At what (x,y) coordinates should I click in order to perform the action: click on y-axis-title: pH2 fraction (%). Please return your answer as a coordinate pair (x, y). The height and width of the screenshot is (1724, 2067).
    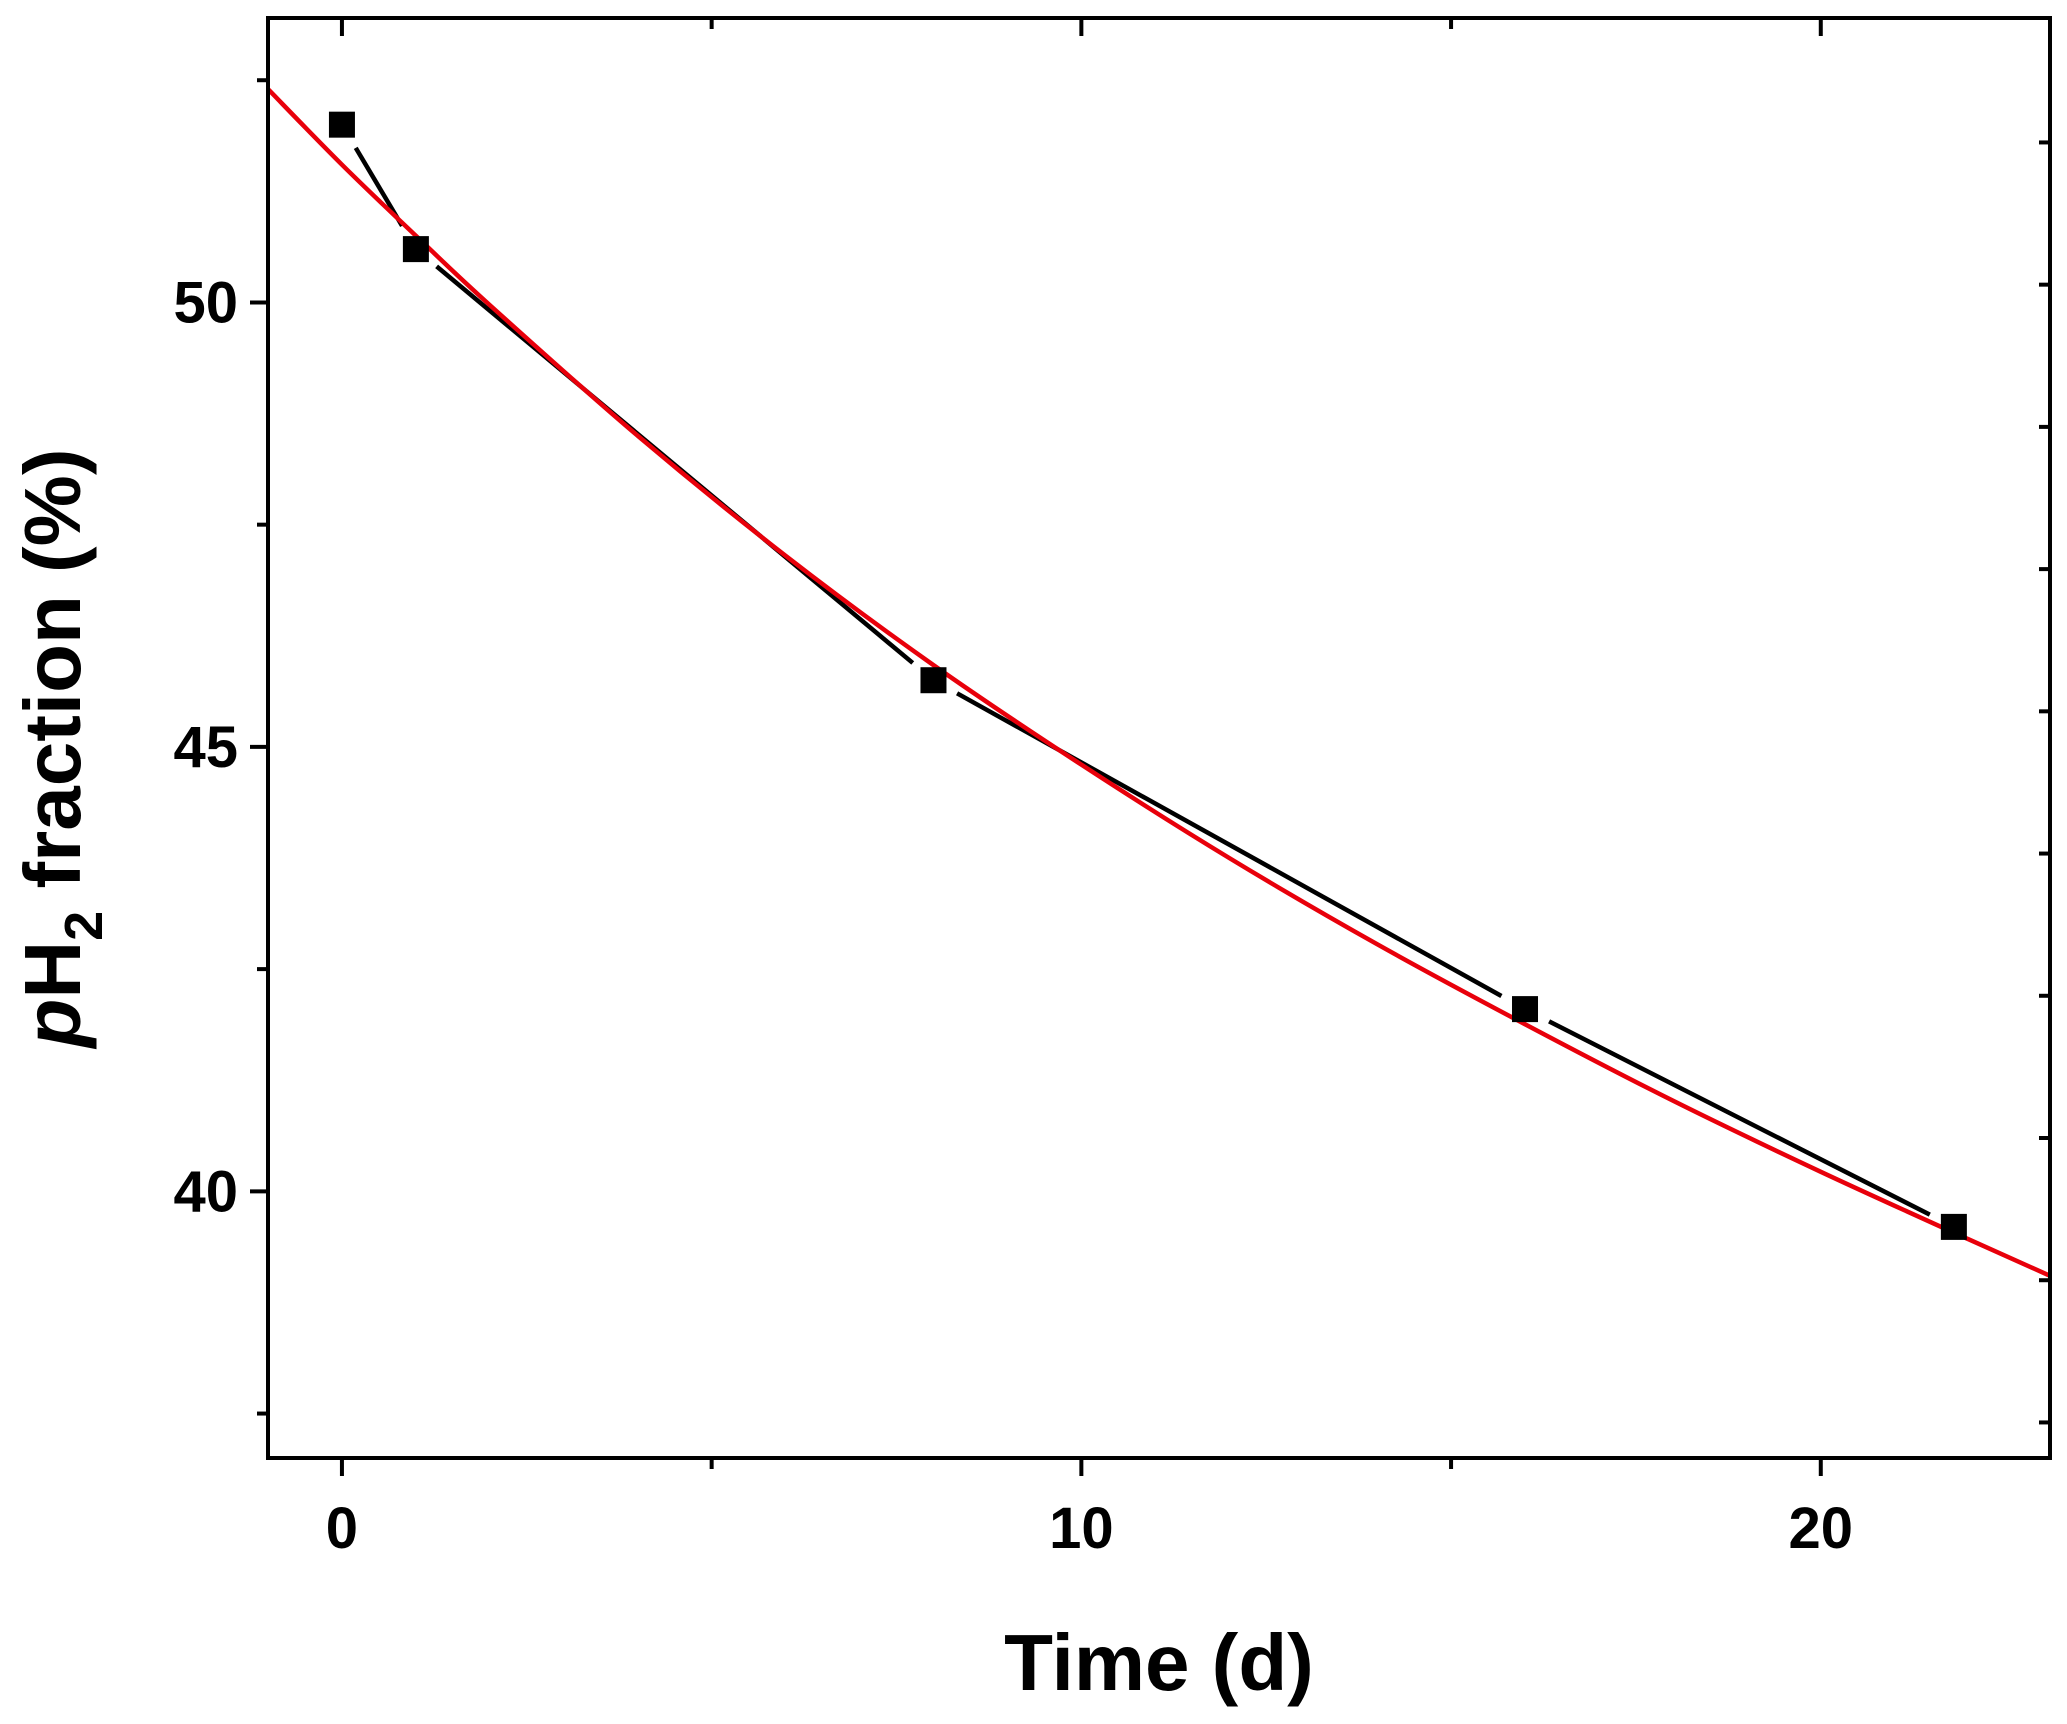
    Looking at the image, I should click on (61, 749).